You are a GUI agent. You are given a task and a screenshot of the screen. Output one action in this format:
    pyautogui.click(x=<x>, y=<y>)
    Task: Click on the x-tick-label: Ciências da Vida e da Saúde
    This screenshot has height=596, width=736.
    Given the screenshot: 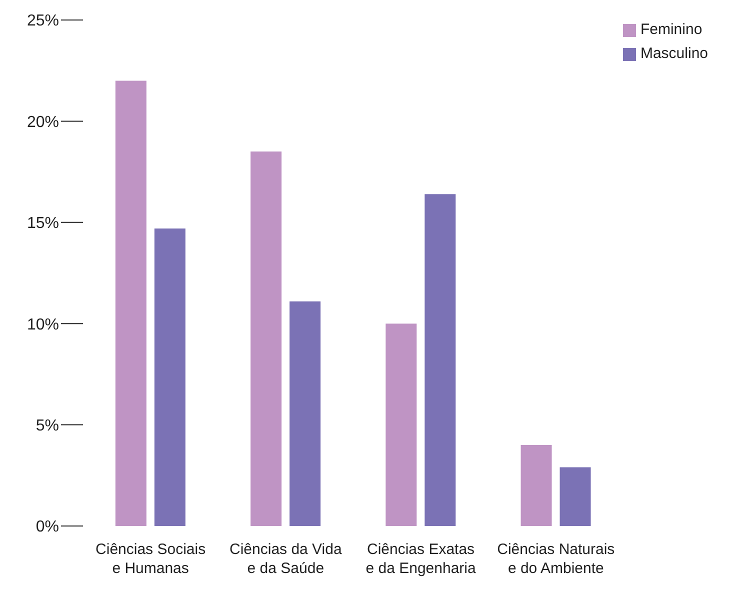 What is the action you would take?
    pyautogui.click(x=286, y=559)
    